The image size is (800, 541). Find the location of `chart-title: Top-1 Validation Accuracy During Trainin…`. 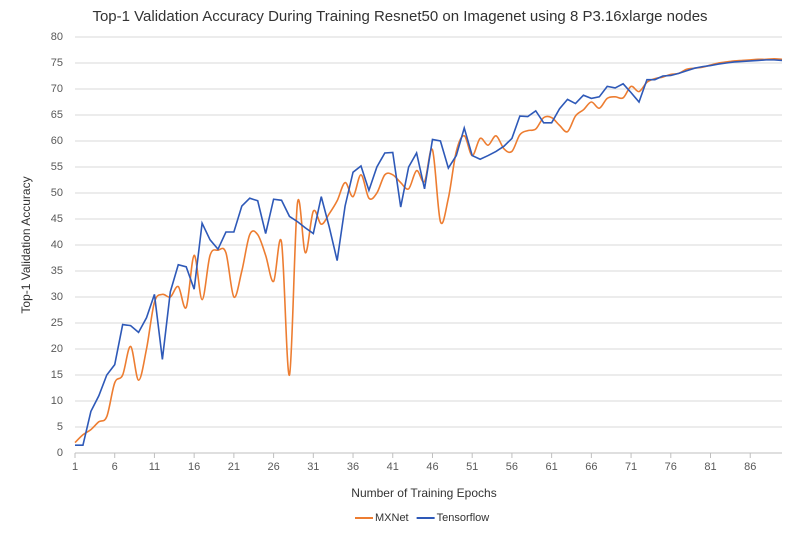

chart-title: Top-1 Validation Accuracy During Trainin… is located at coordinates (399, 16).